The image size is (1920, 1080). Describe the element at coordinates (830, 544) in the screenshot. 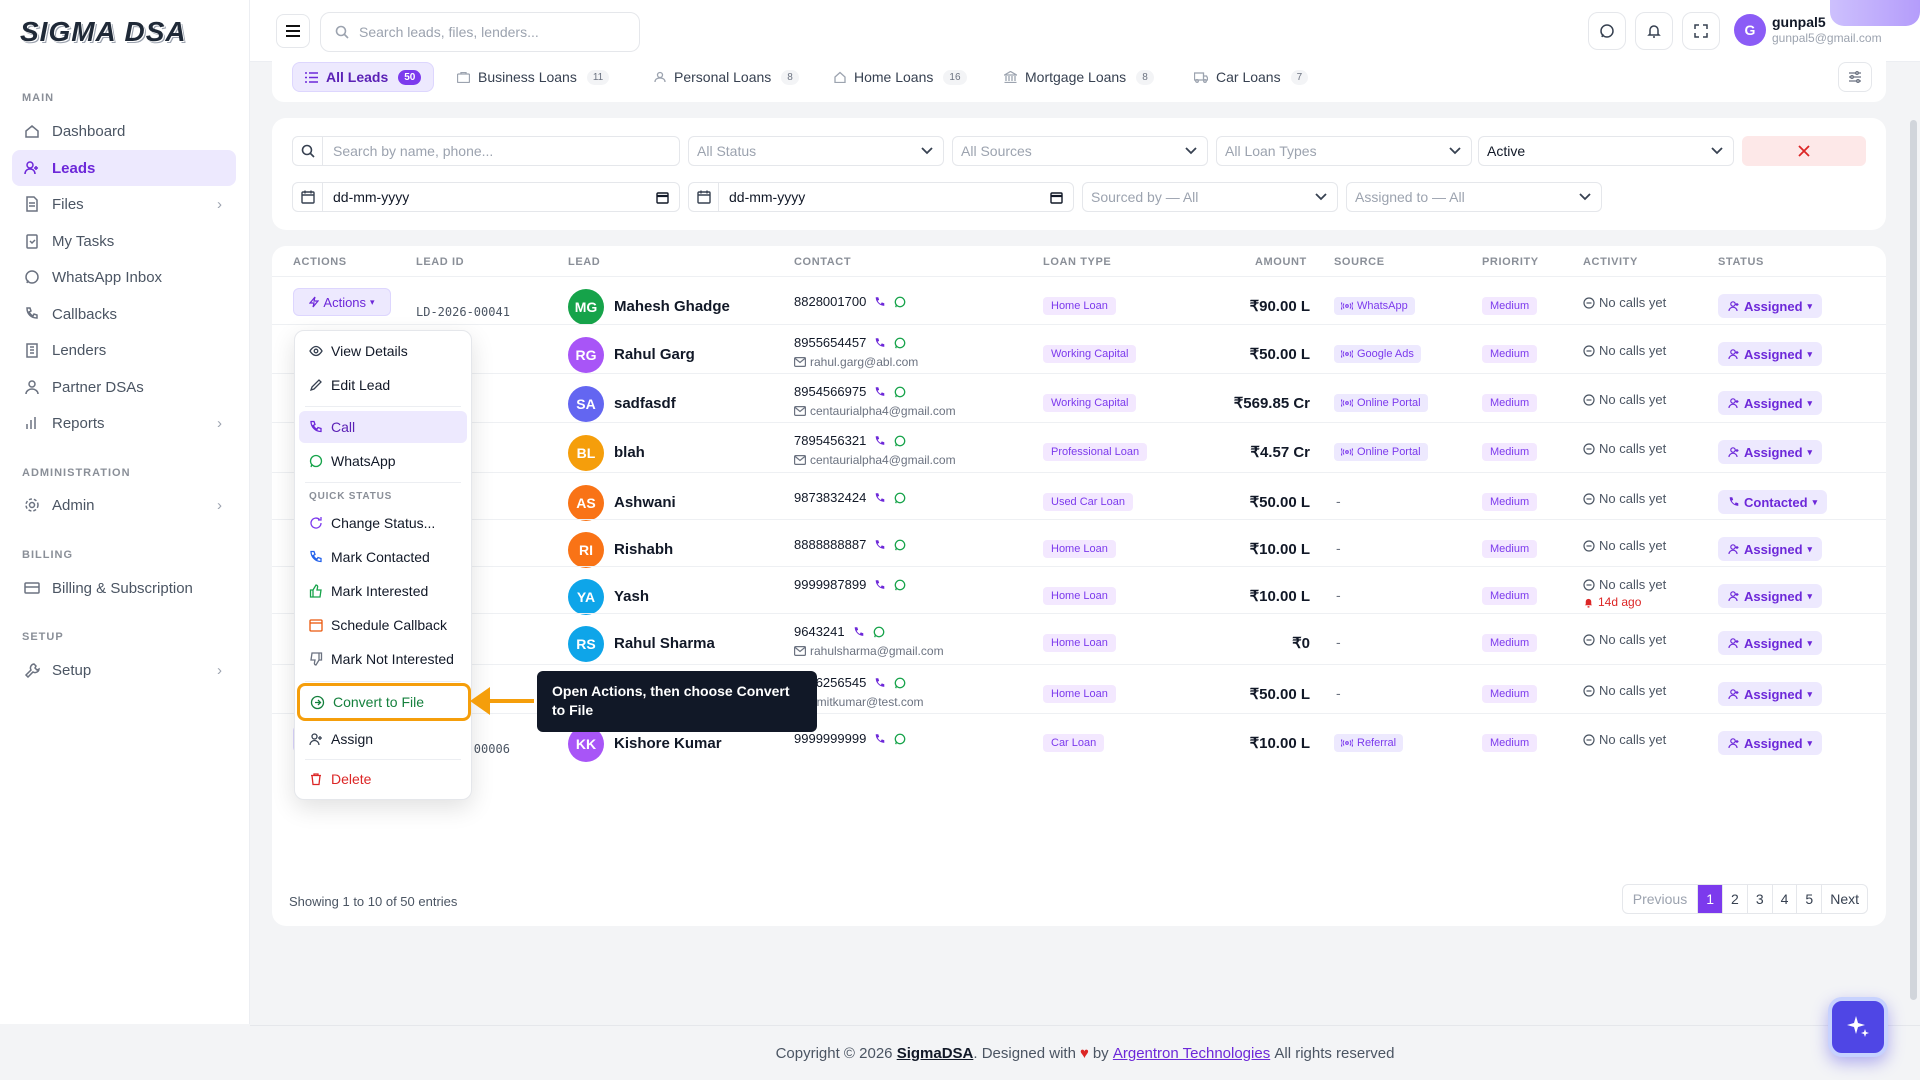

I see `phone-number: 8888888887` at that location.